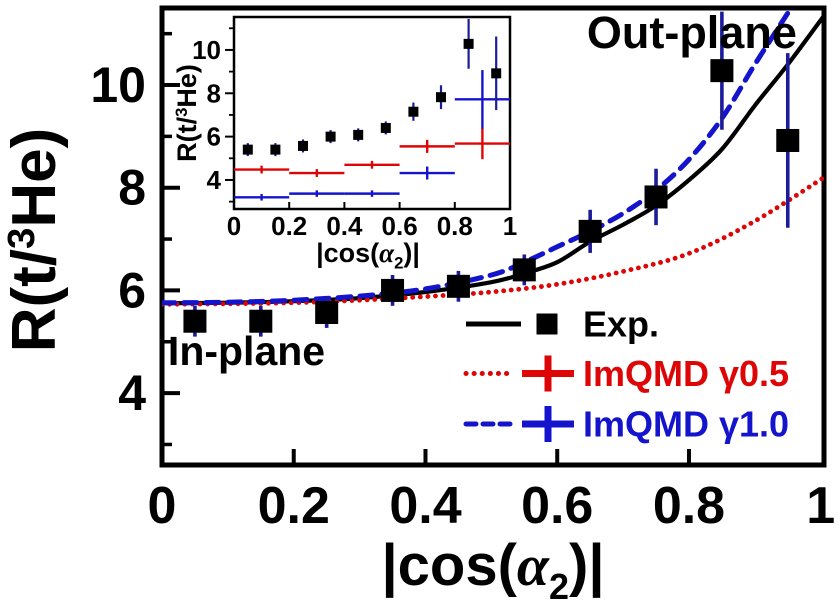 The width and height of the screenshot is (838, 608). Describe the element at coordinates (689, 506) in the screenshot. I see `x-tick-label: 0.8` at that location.